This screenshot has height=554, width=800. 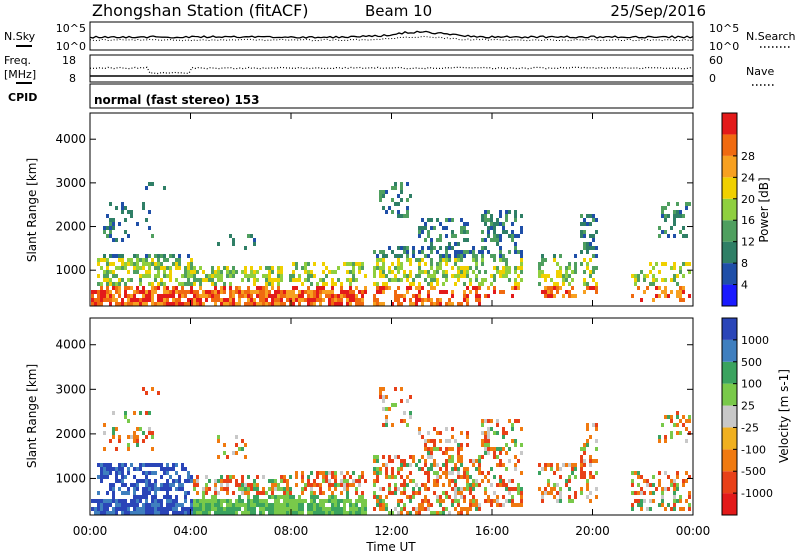 What do you see at coordinates (90, 531) in the screenshot?
I see `x-tick-label: 00:00` at bounding box center [90, 531].